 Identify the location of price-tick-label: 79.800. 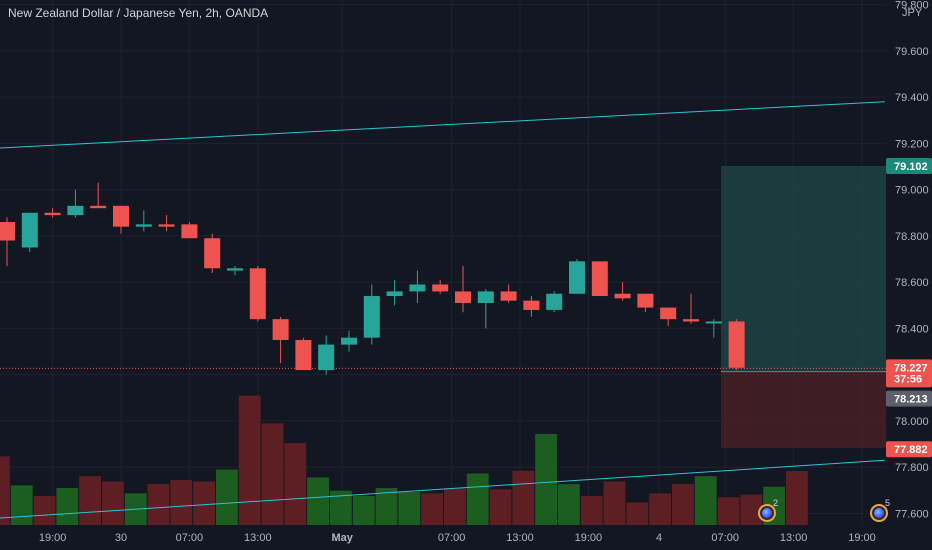
(912, 6).